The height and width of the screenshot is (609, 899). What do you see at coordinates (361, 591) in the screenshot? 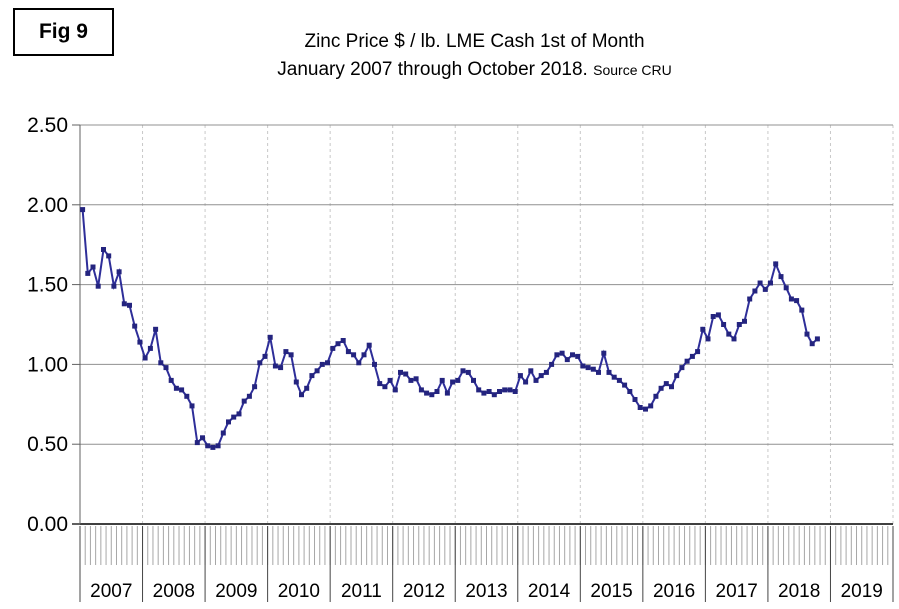
I see `x-axis-year-label: 2011` at bounding box center [361, 591].